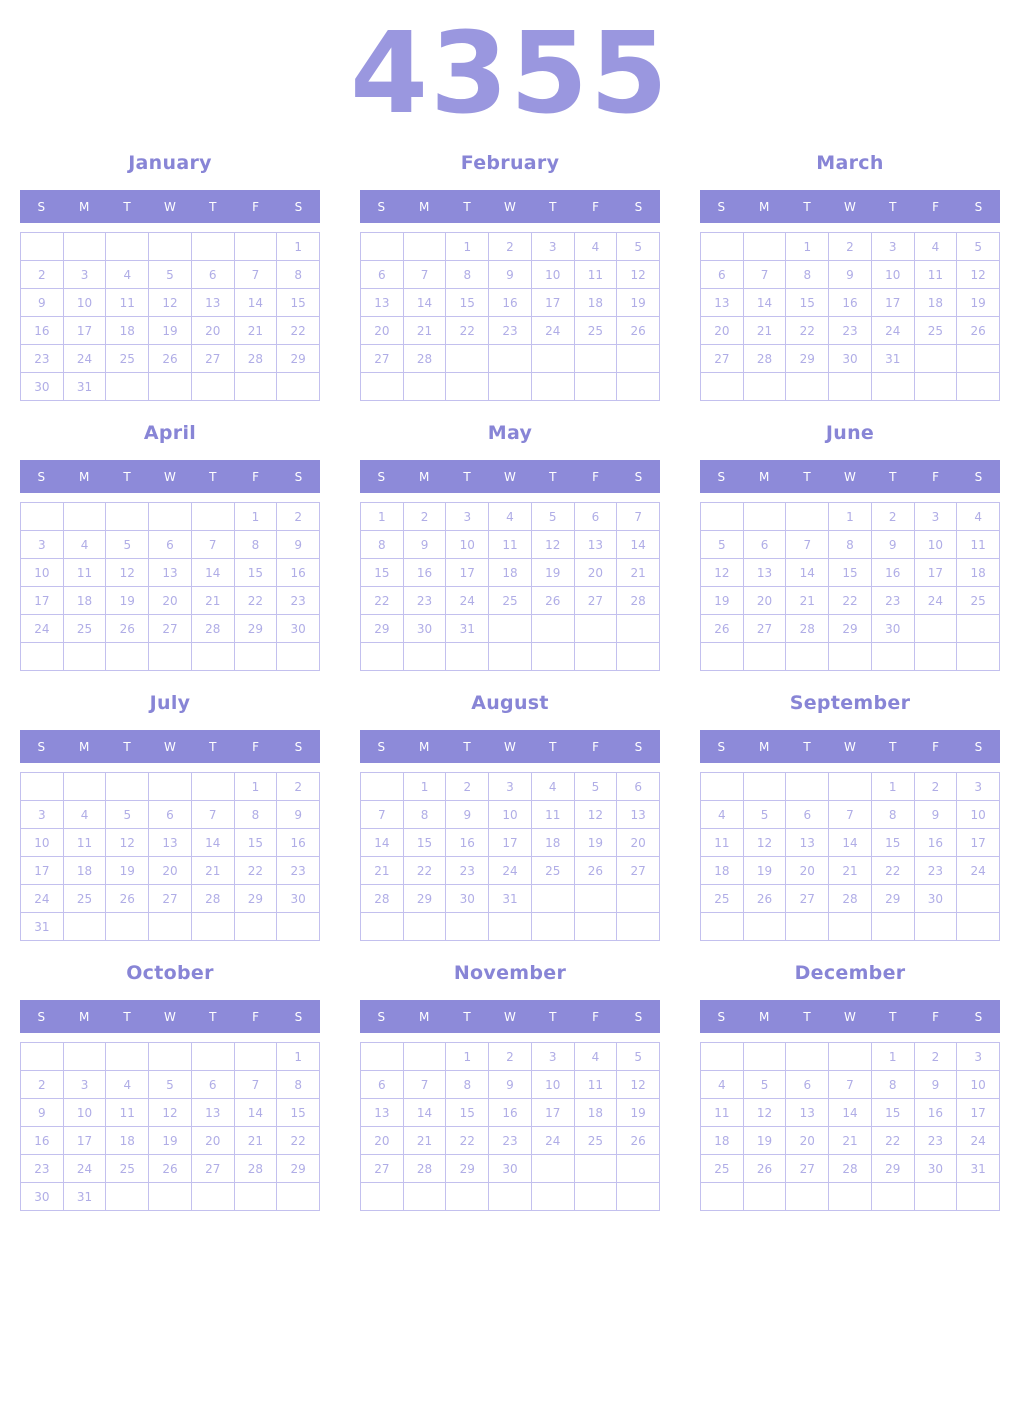 The height and width of the screenshot is (1412, 1020). What do you see at coordinates (468, 1169) in the screenshot?
I see `day-cell: 29` at bounding box center [468, 1169].